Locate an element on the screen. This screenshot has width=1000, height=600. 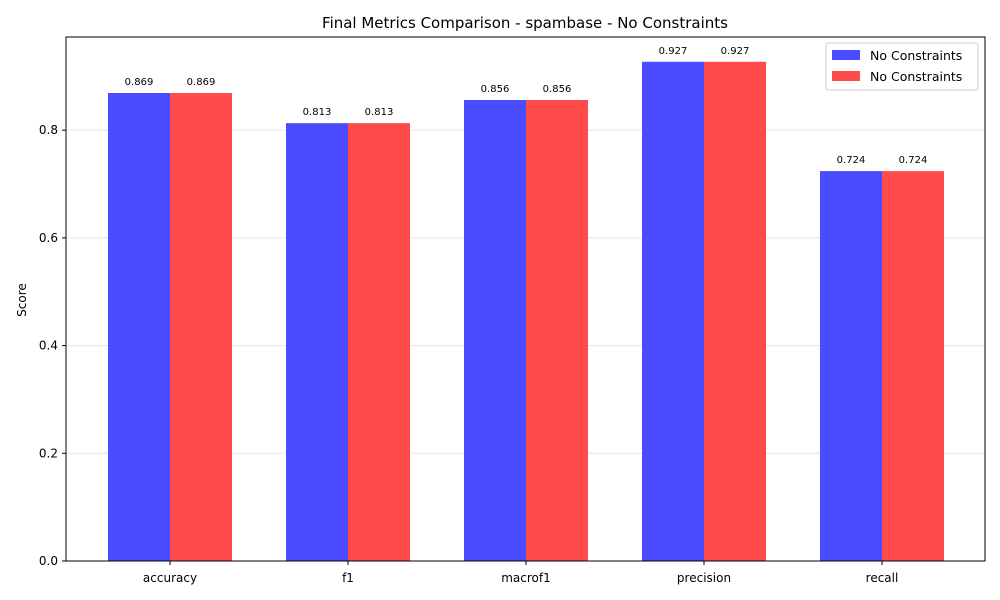
value-label-f1-series-0: 0.813 is located at coordinates (317, 112).